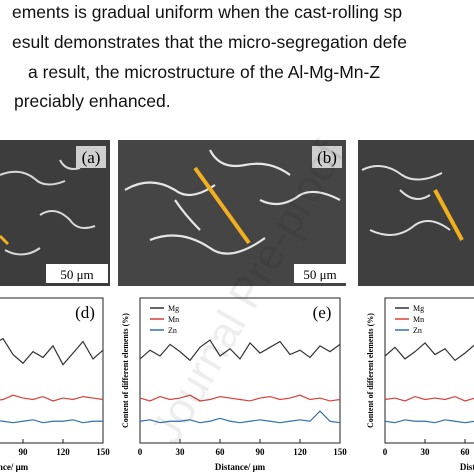 The height and width of the screenshot is (474, 474). What do you see at coordinates (322, 312) in the screenshot?
I see `plot-label: (e)` at bounding box center [322, 312].